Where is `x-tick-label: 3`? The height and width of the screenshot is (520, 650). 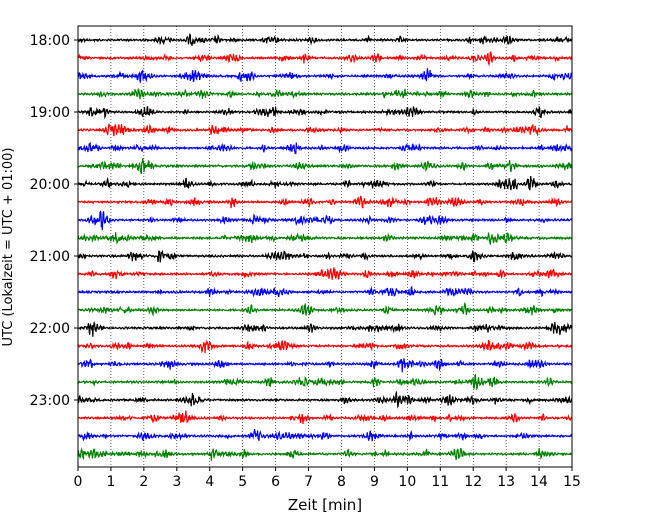
x-tick-label: 3 is located at coordinates (176, 482).